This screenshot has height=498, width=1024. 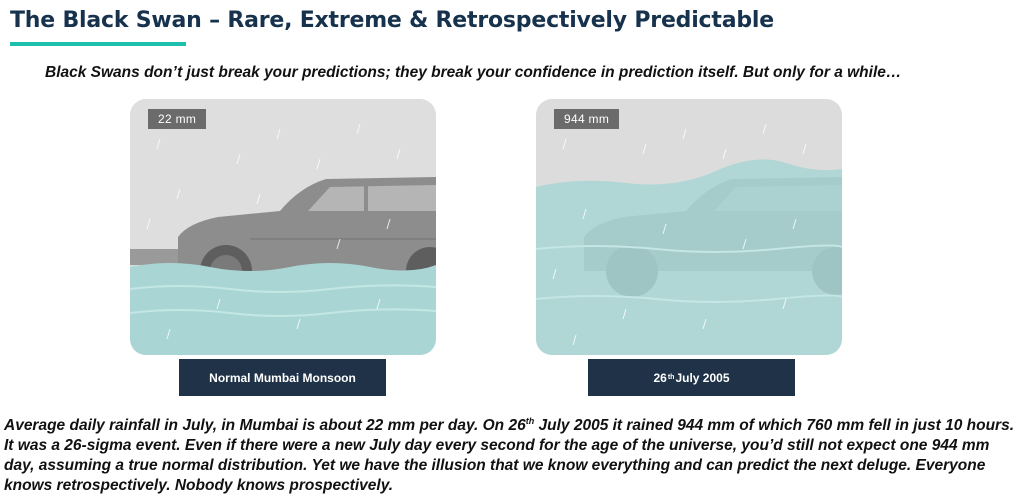 I want to click on caption-month-year: July 2005, so click(x=702, y=377).